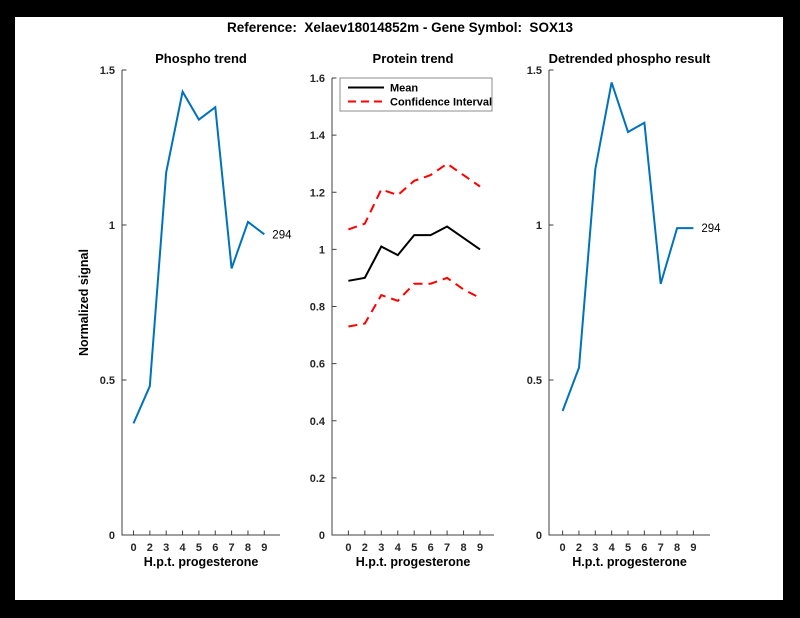 The image size is (800, 618). What do you see at coordinates (404, 89) in the screenshot?
I see `legend-label: Mean` at bounding box center [404, 89].